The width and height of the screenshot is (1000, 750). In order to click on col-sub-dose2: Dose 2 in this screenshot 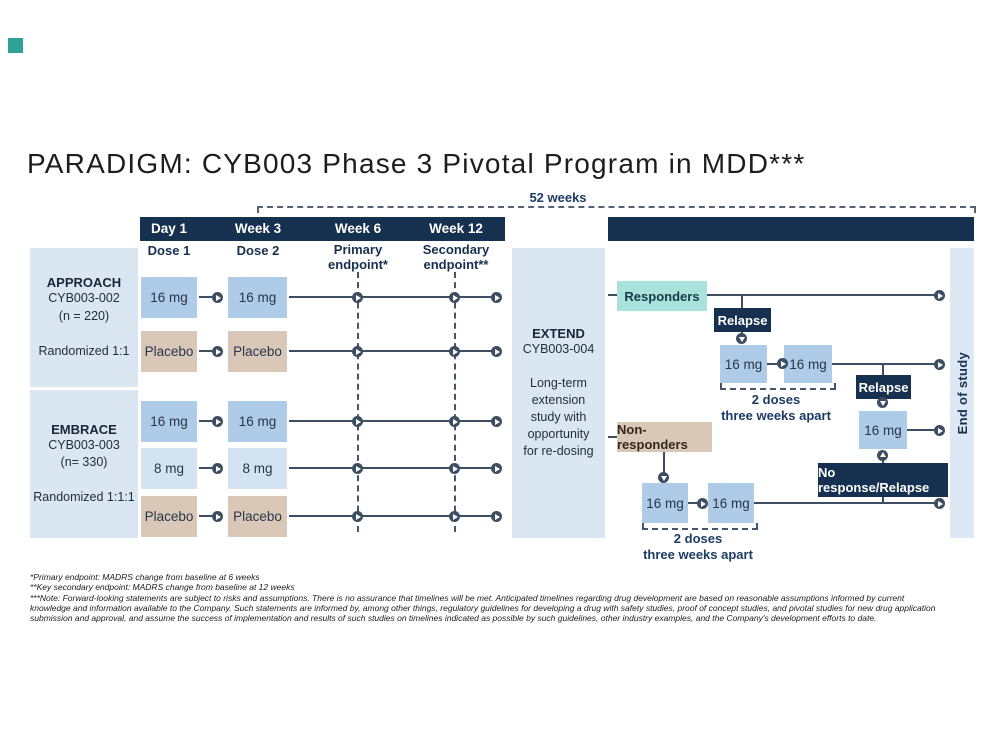, I will do `click(258, 250)`.